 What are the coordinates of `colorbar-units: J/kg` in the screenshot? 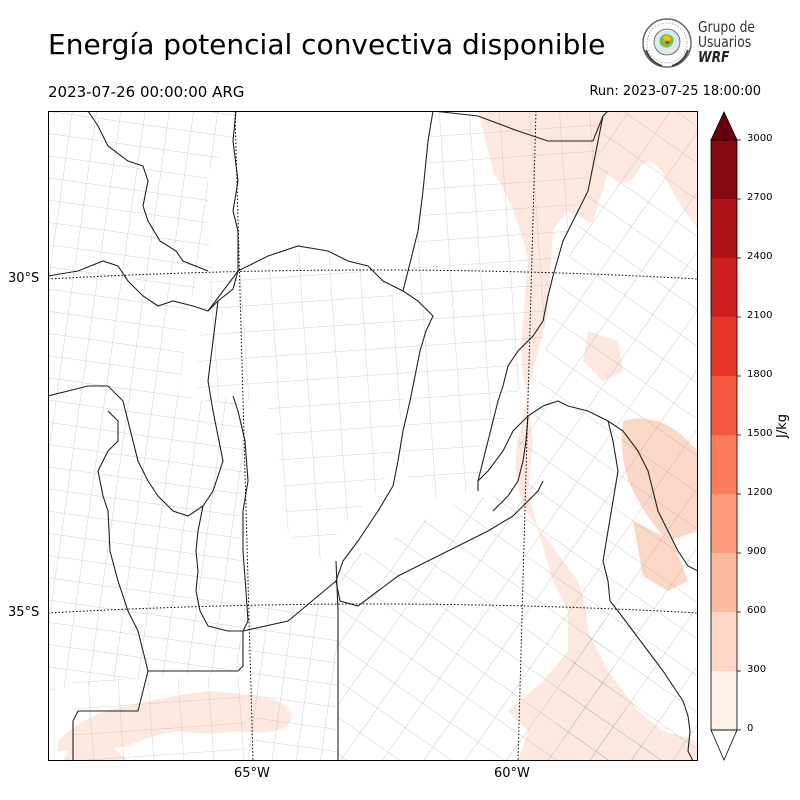 It's located at (782, 426).